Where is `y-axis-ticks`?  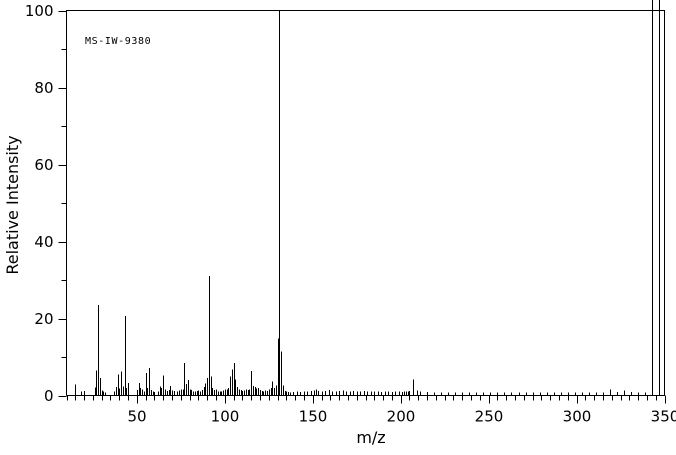 y-axis-ticks is located at coordinates (62, 204).